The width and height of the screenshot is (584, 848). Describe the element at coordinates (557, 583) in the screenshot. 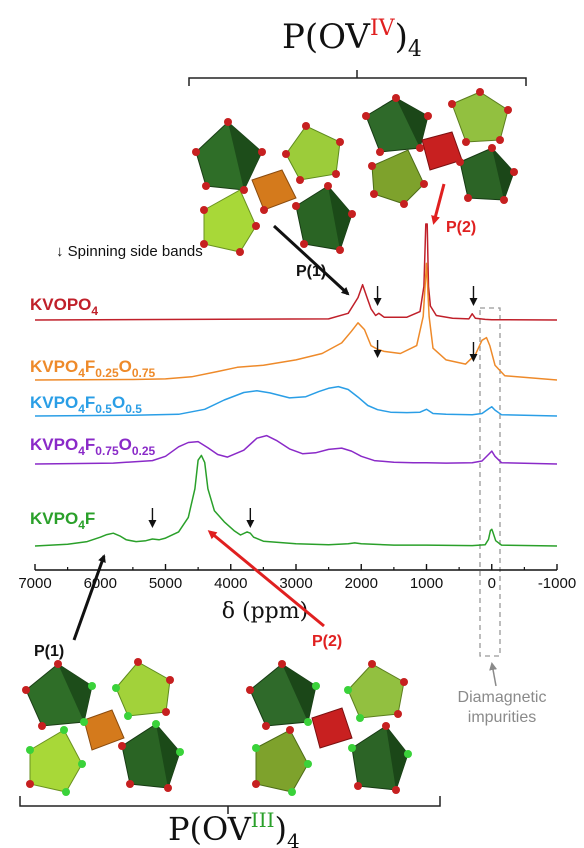

I see `x-tick-label-8: -1000` at that location.